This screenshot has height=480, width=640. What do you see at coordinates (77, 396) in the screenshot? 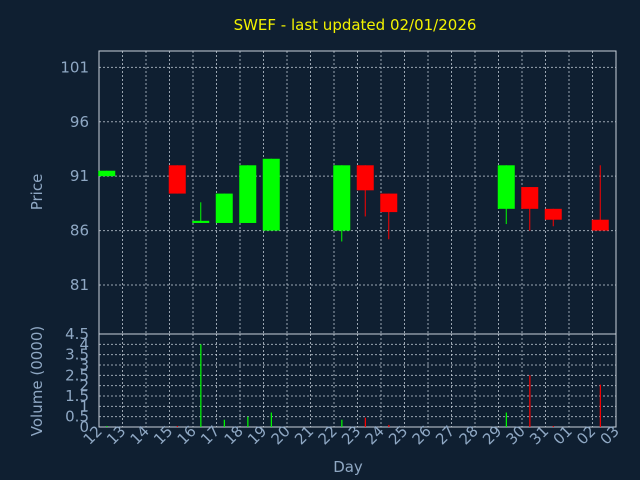
I see `volume-tick-label: 1.5` at bounding box center [77, 396].